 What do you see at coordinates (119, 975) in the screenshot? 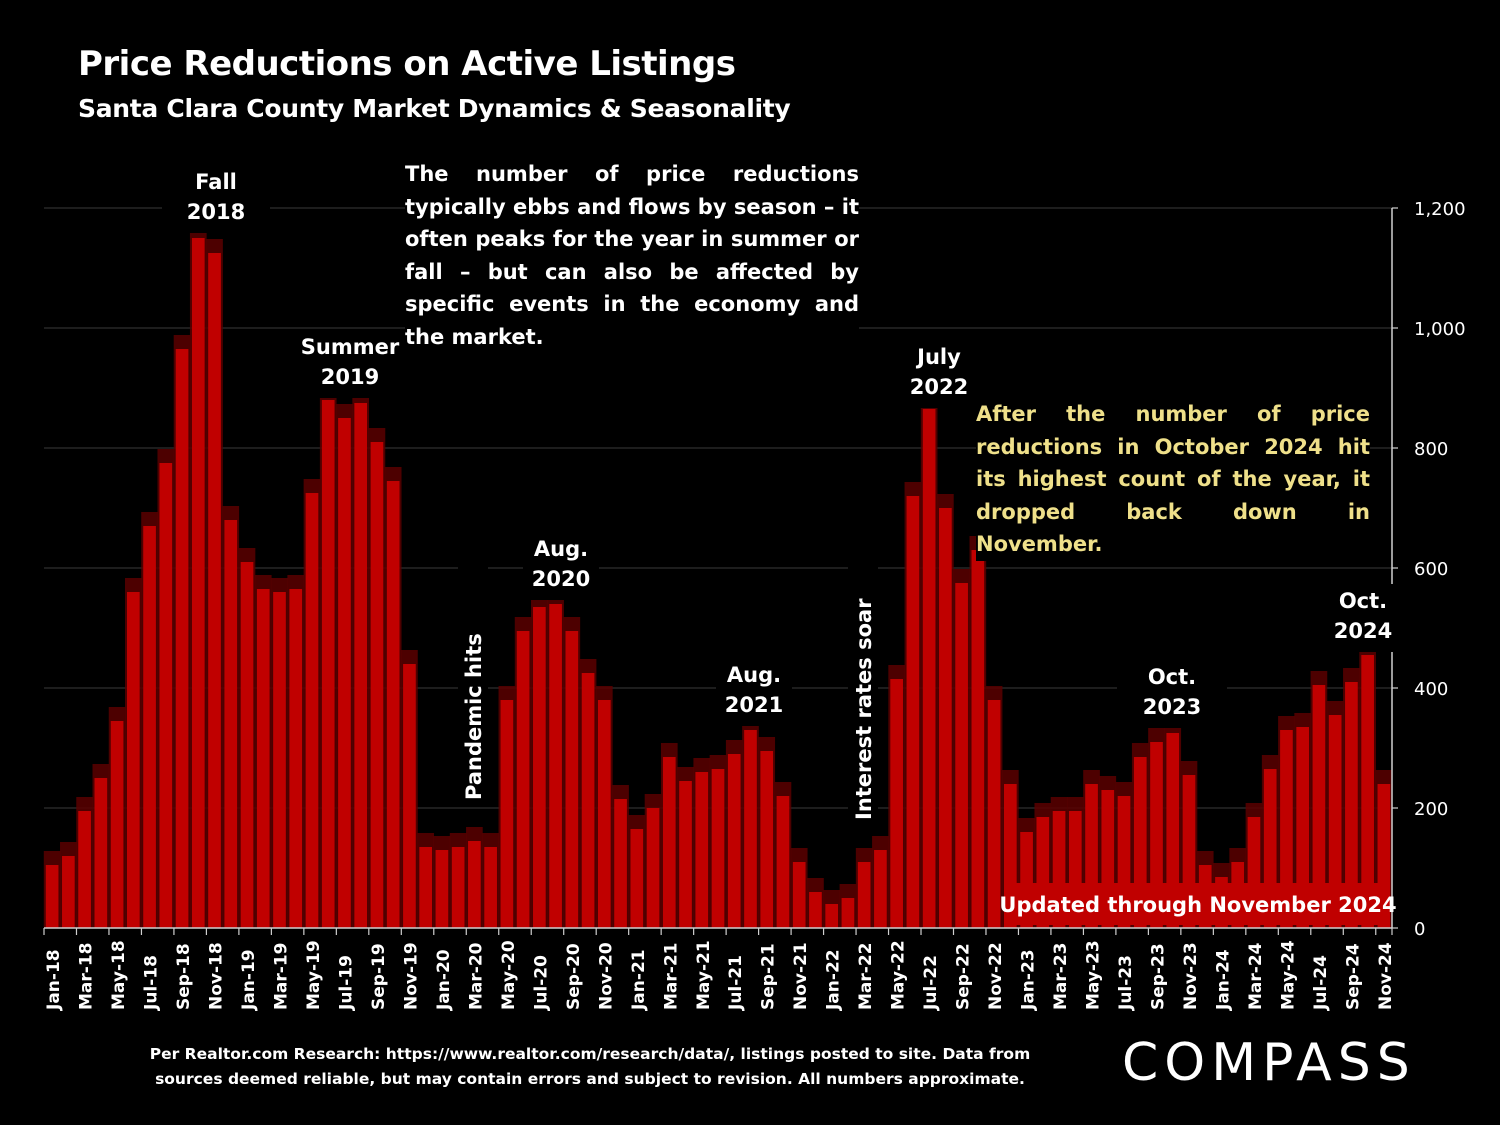
I see `x-tick-label: May-18` at bounding box center [119, 975].